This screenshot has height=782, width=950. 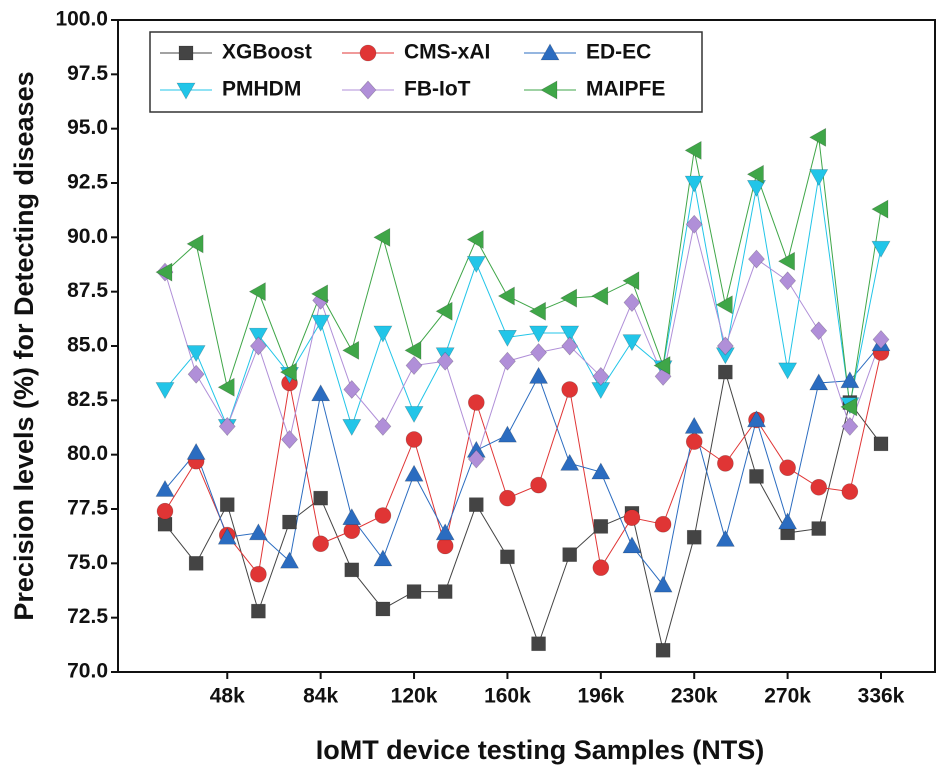 What do you see at coordinates (87, 508) in the screenshot?
I see `y-tick-label: 77.5` at bounding box center [87, 508].